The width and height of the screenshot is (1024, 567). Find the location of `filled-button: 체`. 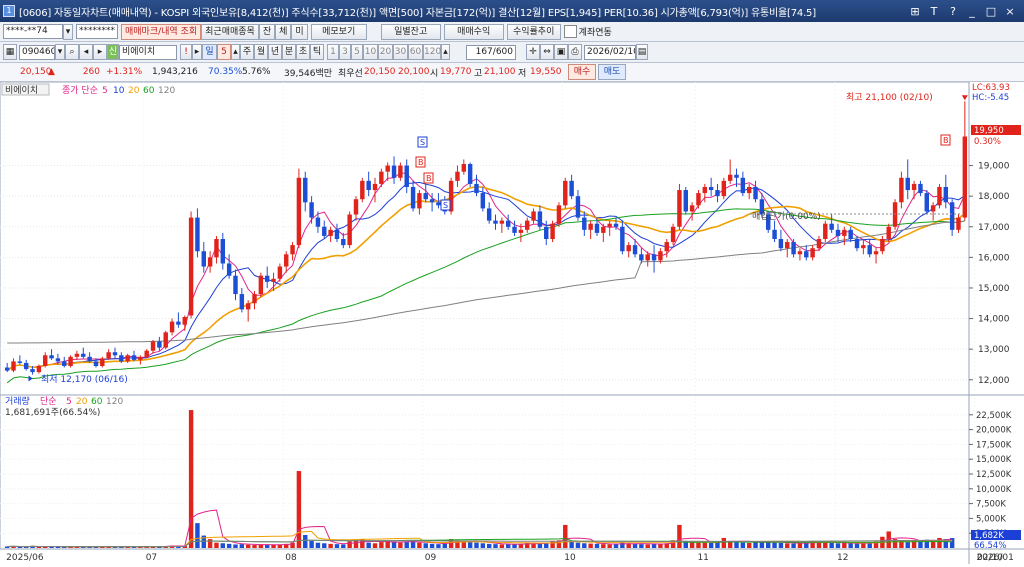

filled-button: 체 is located at coordinates (283, 31).